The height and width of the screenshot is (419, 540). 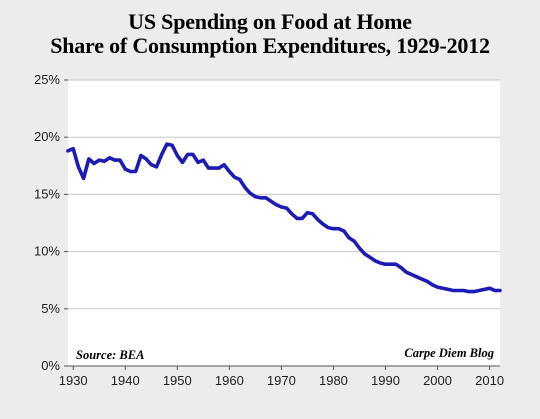 What do you see at coordinates (50, 308) in the screenshot?
I see `y-tick-label: 5%` at bounding box center [50, 308].